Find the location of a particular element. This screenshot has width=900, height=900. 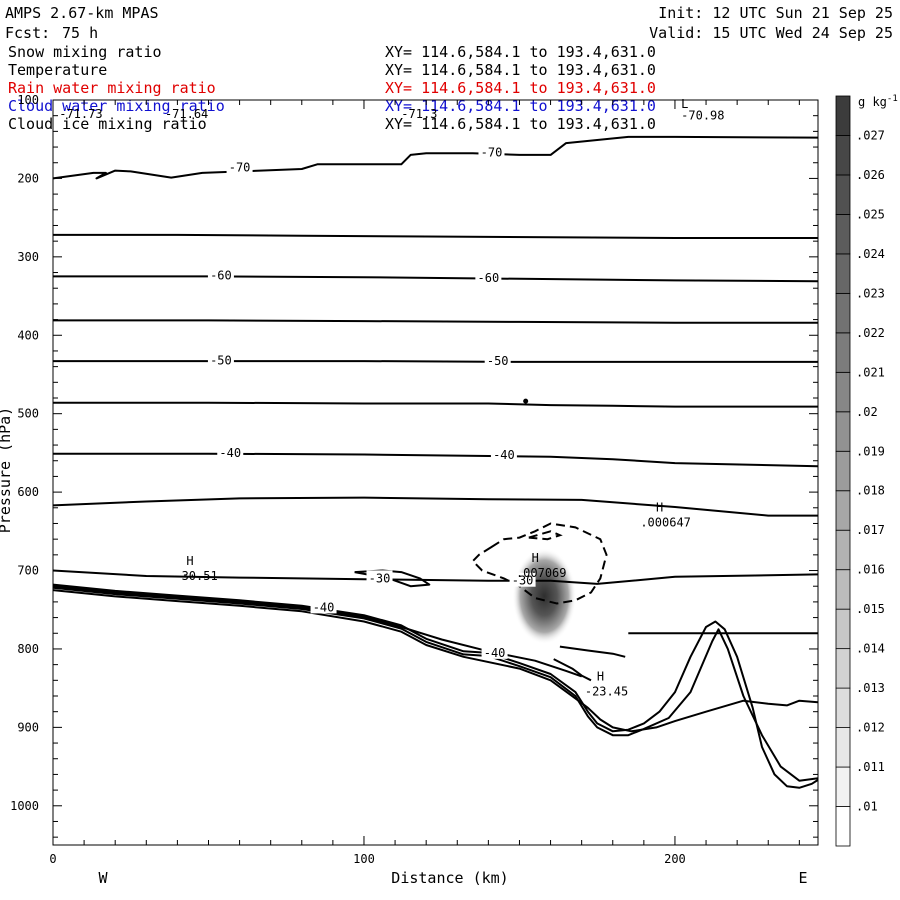

colorbar-label: .027 is located at coordinates (870, 135).